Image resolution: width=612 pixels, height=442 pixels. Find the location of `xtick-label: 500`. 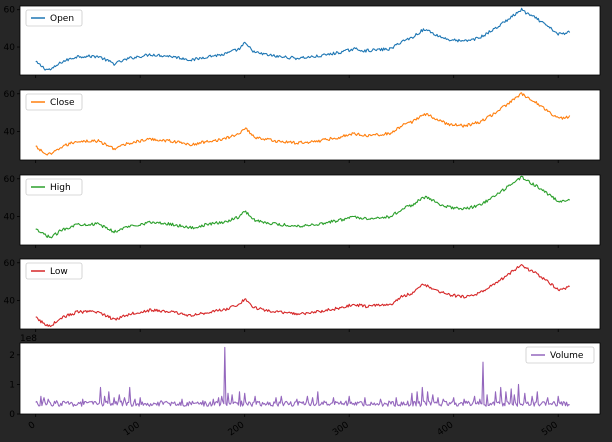

xtick-label: 500 is located at coordinates (550, 429).